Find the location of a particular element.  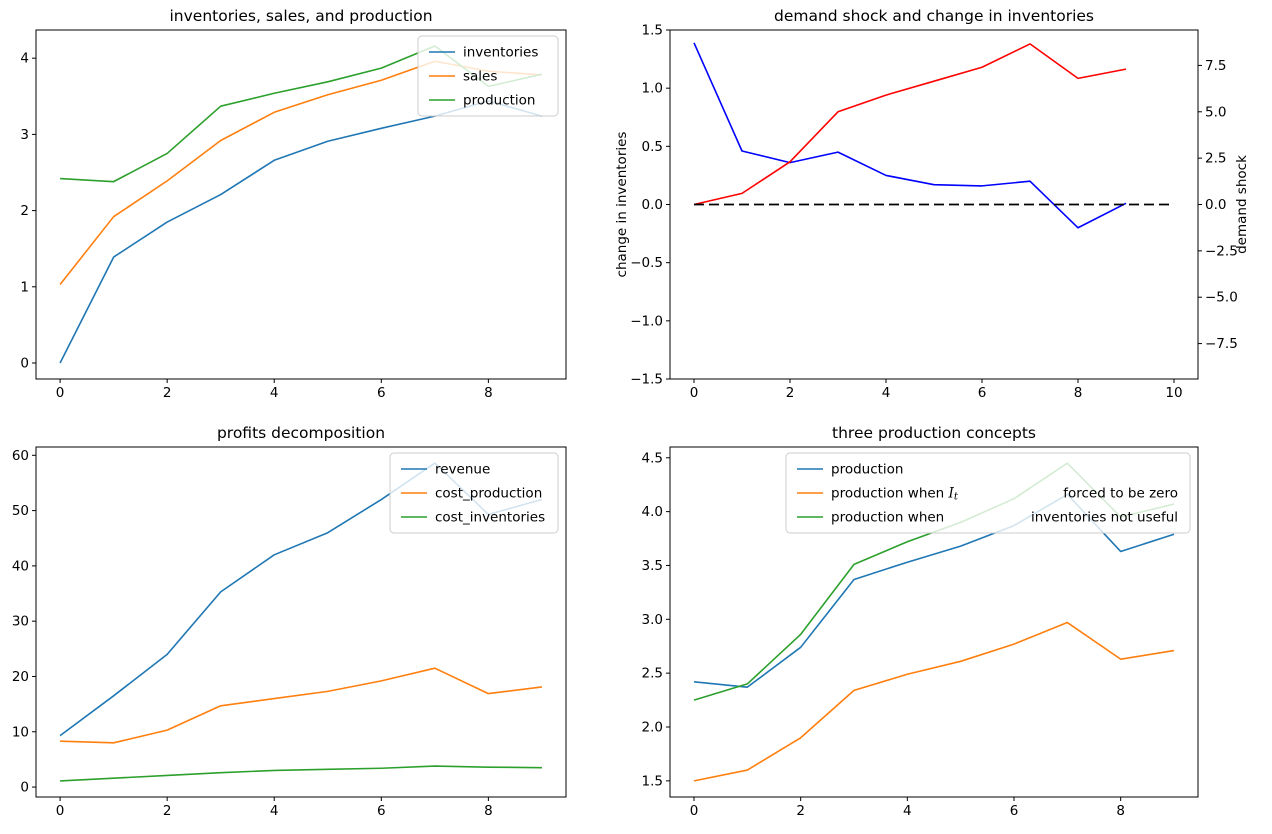

y-axis-left: −1.5 −1.0 −0.5 0.0 0.5 1.0 1.5 is located at coordinates (650, 205).